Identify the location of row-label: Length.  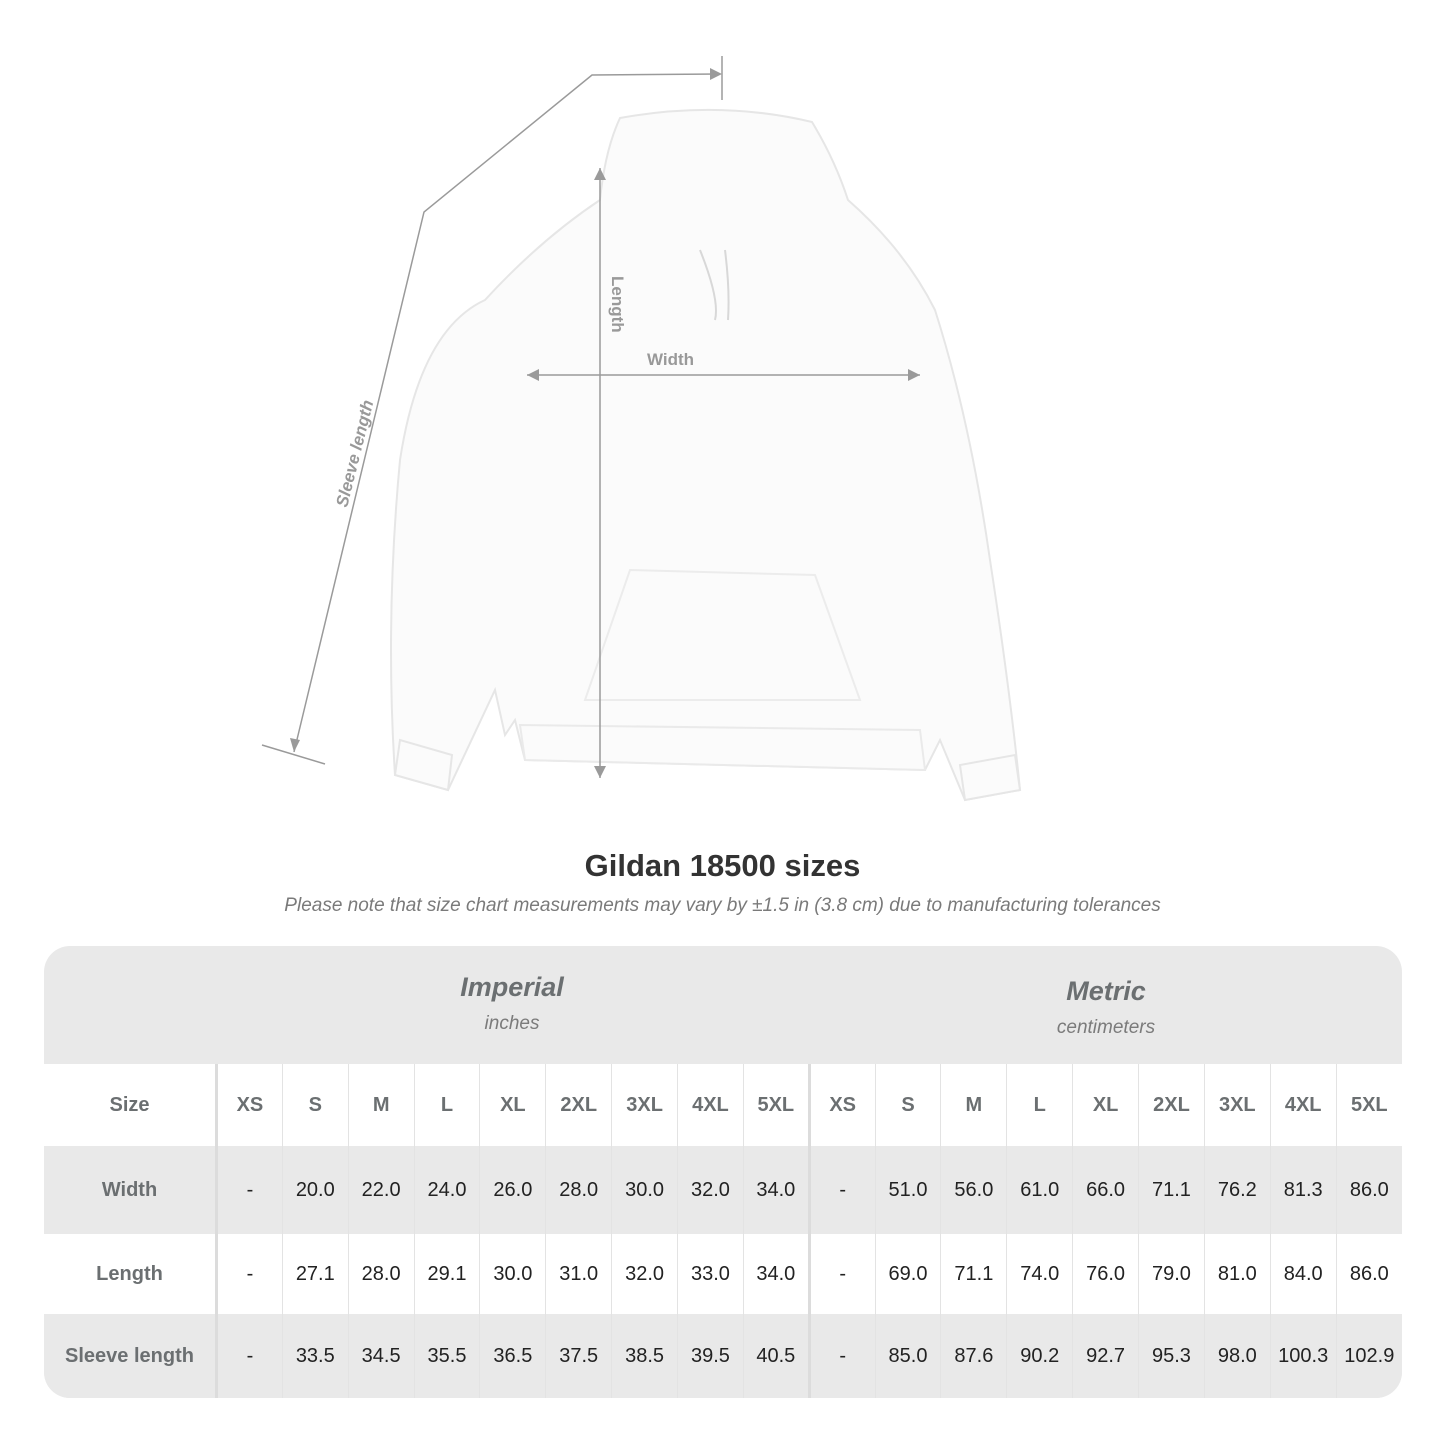
(131, 1274).